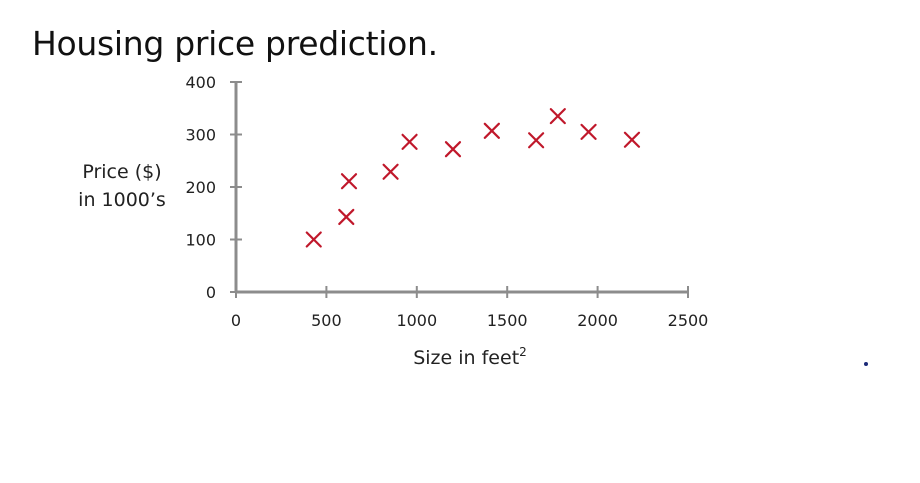 This screenshot has height=483, width=920. I want to click on y-tick-label: 0, so click(211, 292).